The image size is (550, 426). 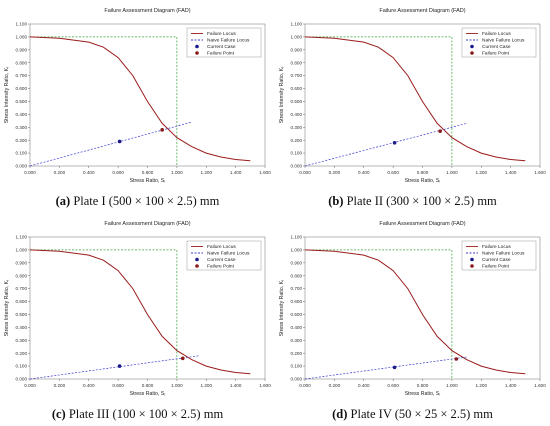 I want to click on caption-a: (a) Plate I (500 × 100 × 2.5) mm, so click(x=137, y=201).